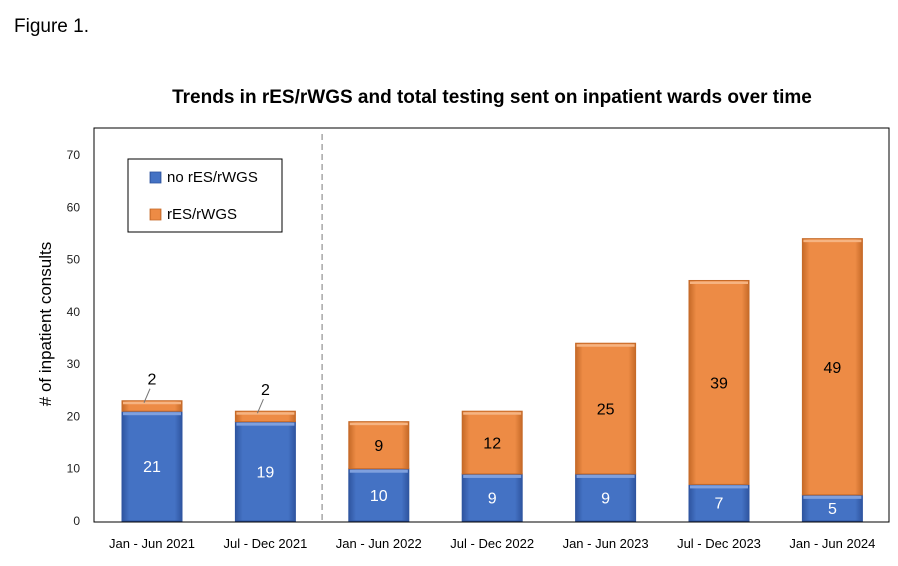 The image size is (898, 566). I want to click on y-tick-label: 40, so click(74, 312).